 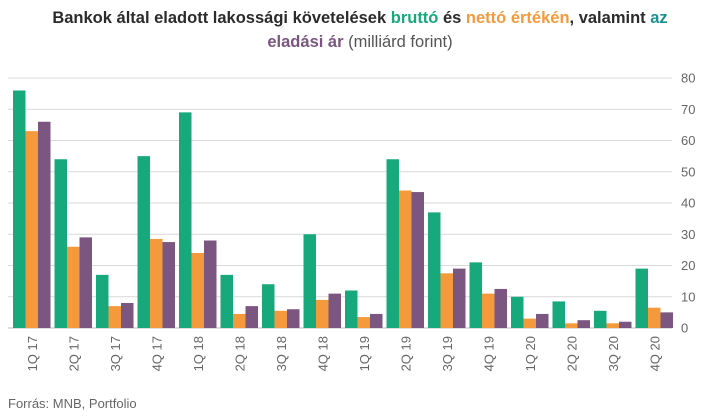 I want to click on title-az: az, so click(x=659, y=18).